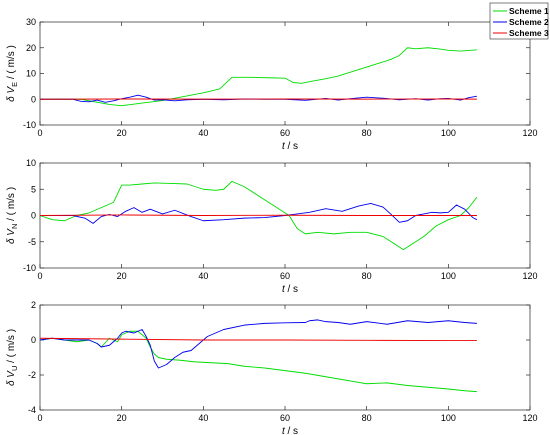 The image size is (550, 435). I want to click on y-tick-label: -4, so click(32, 410).